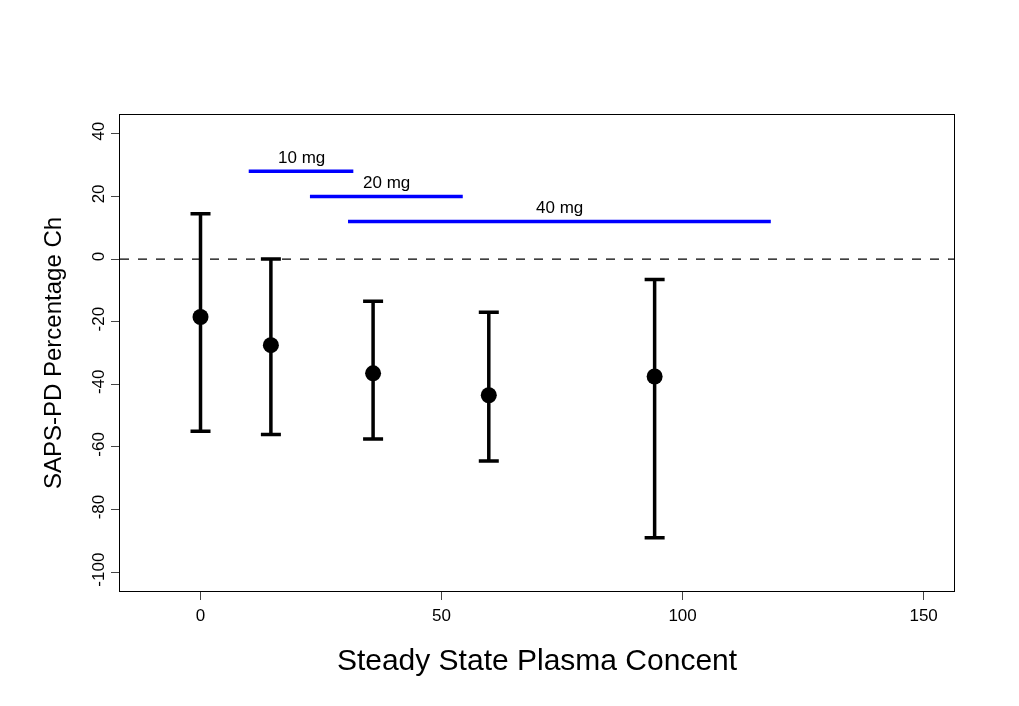 The width and height of the screenshot is (1019, 706). Describe the element at coordinates (200, 615) in the screenshot. I see `x-tick-label: 0` at that location.